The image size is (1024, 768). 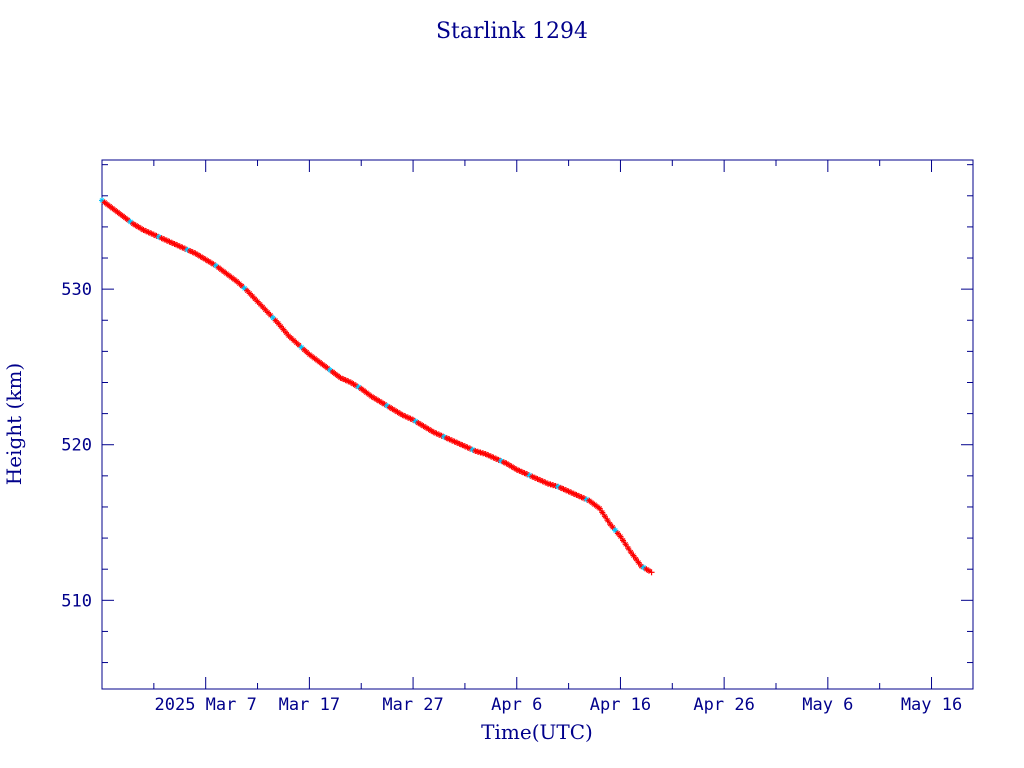 I want to click on x-tick-label: Apr 6, so click(x=516, y=705).